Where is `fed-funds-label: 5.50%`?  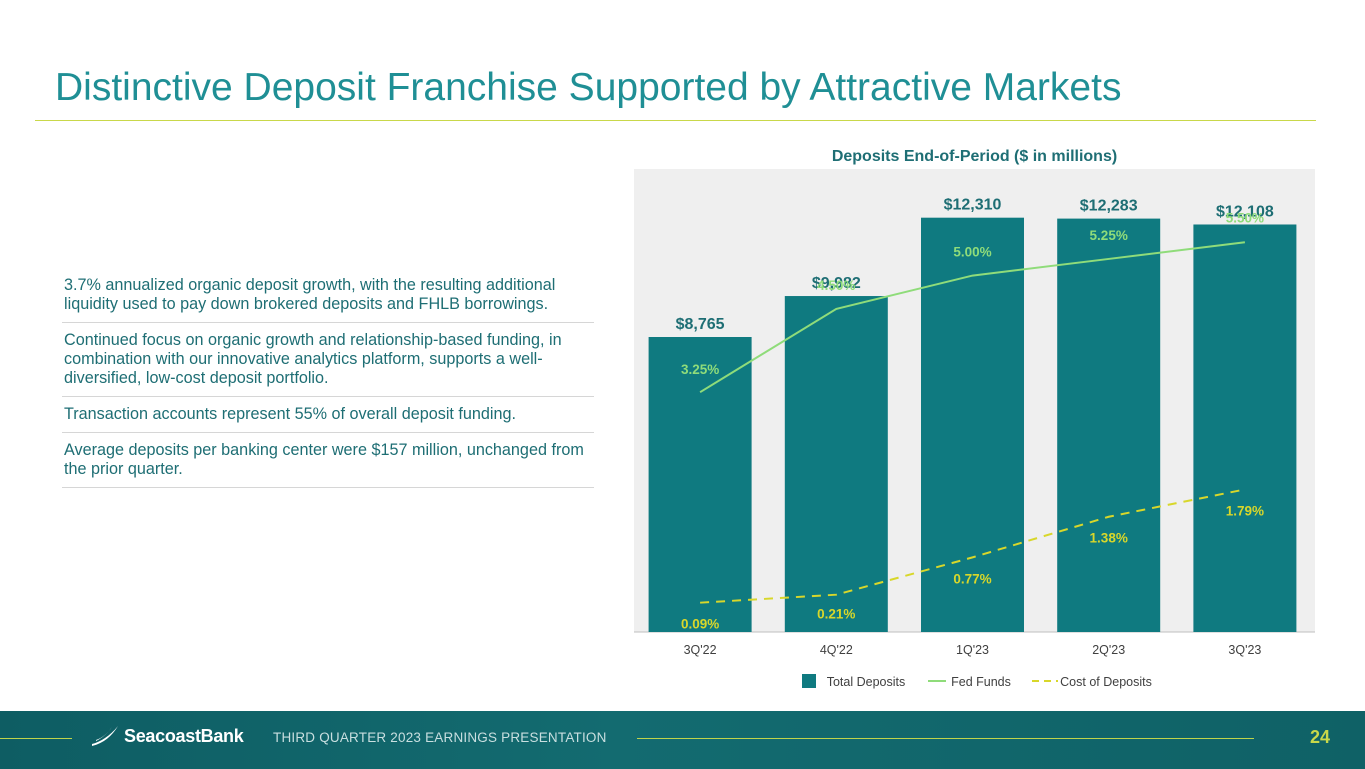
fed-funds-label: 5.50% is located at coordinates (1245, 217).